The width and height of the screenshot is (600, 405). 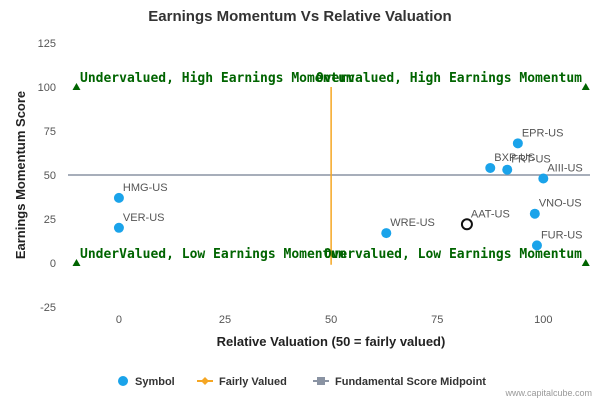 What do you see at coordinates (213, 254) in the screenshot?
I see `quadrant-label: UnderValued, Low Earnings Momentum` at bounding box center [213, 254].